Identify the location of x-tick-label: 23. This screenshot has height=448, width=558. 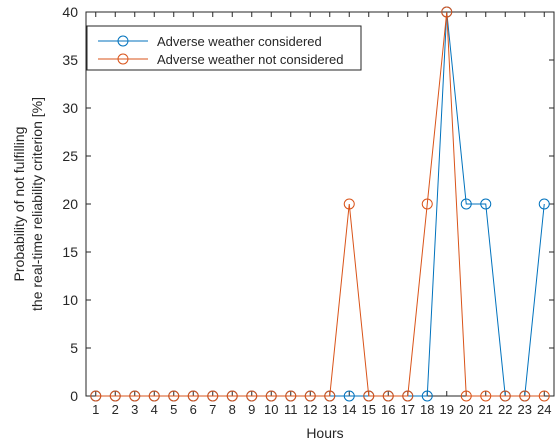
(525, 409).